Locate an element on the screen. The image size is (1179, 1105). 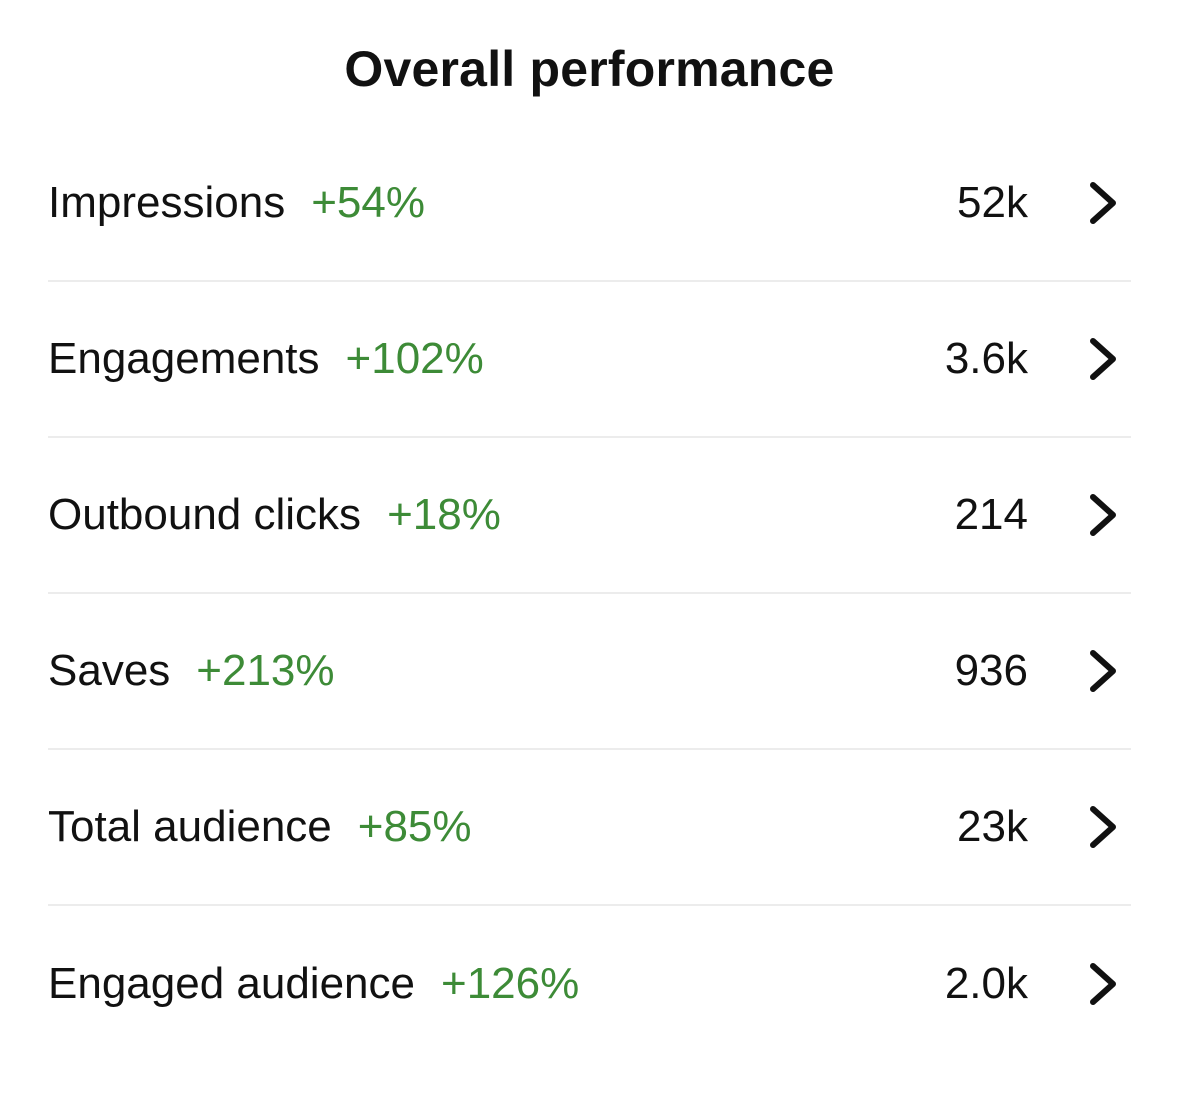
metric-change: +18% is located at coordinates (444, 514).